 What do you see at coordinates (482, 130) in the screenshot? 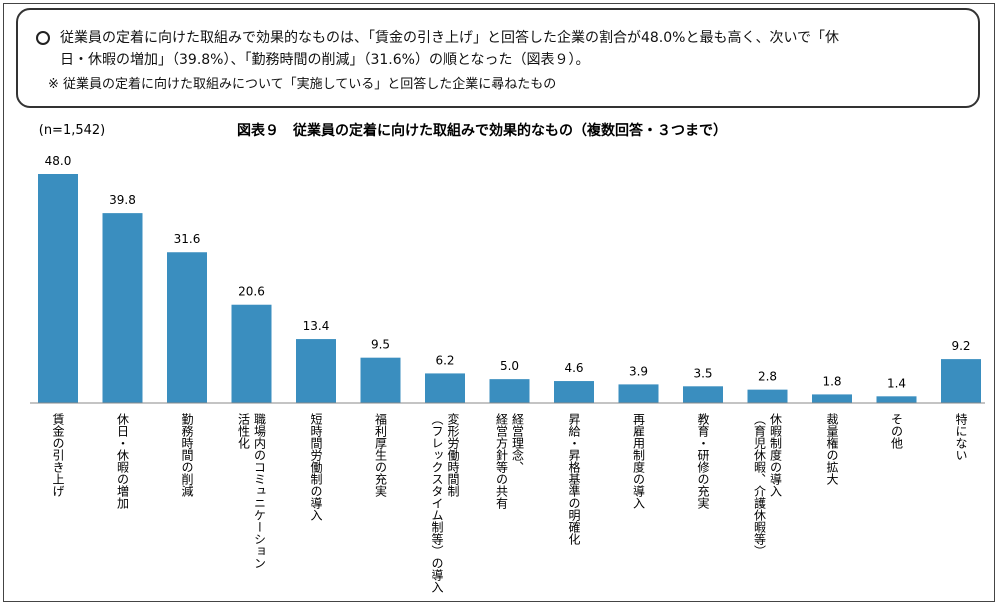
I see `chart-title: 図表９ 従業員の定着に向けた取組みで効果的なもの（複数回答・３つまで）` at bounding box center [482, 130].